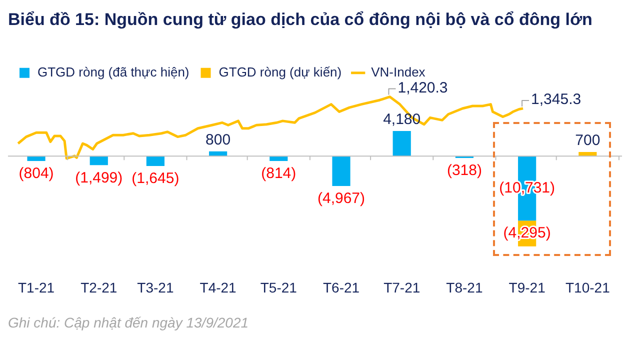 The image size is (640, 342). Describe the element at coordinates (587, 288) in the screenshot. I see `x-tick-label: T10-21` at that location.